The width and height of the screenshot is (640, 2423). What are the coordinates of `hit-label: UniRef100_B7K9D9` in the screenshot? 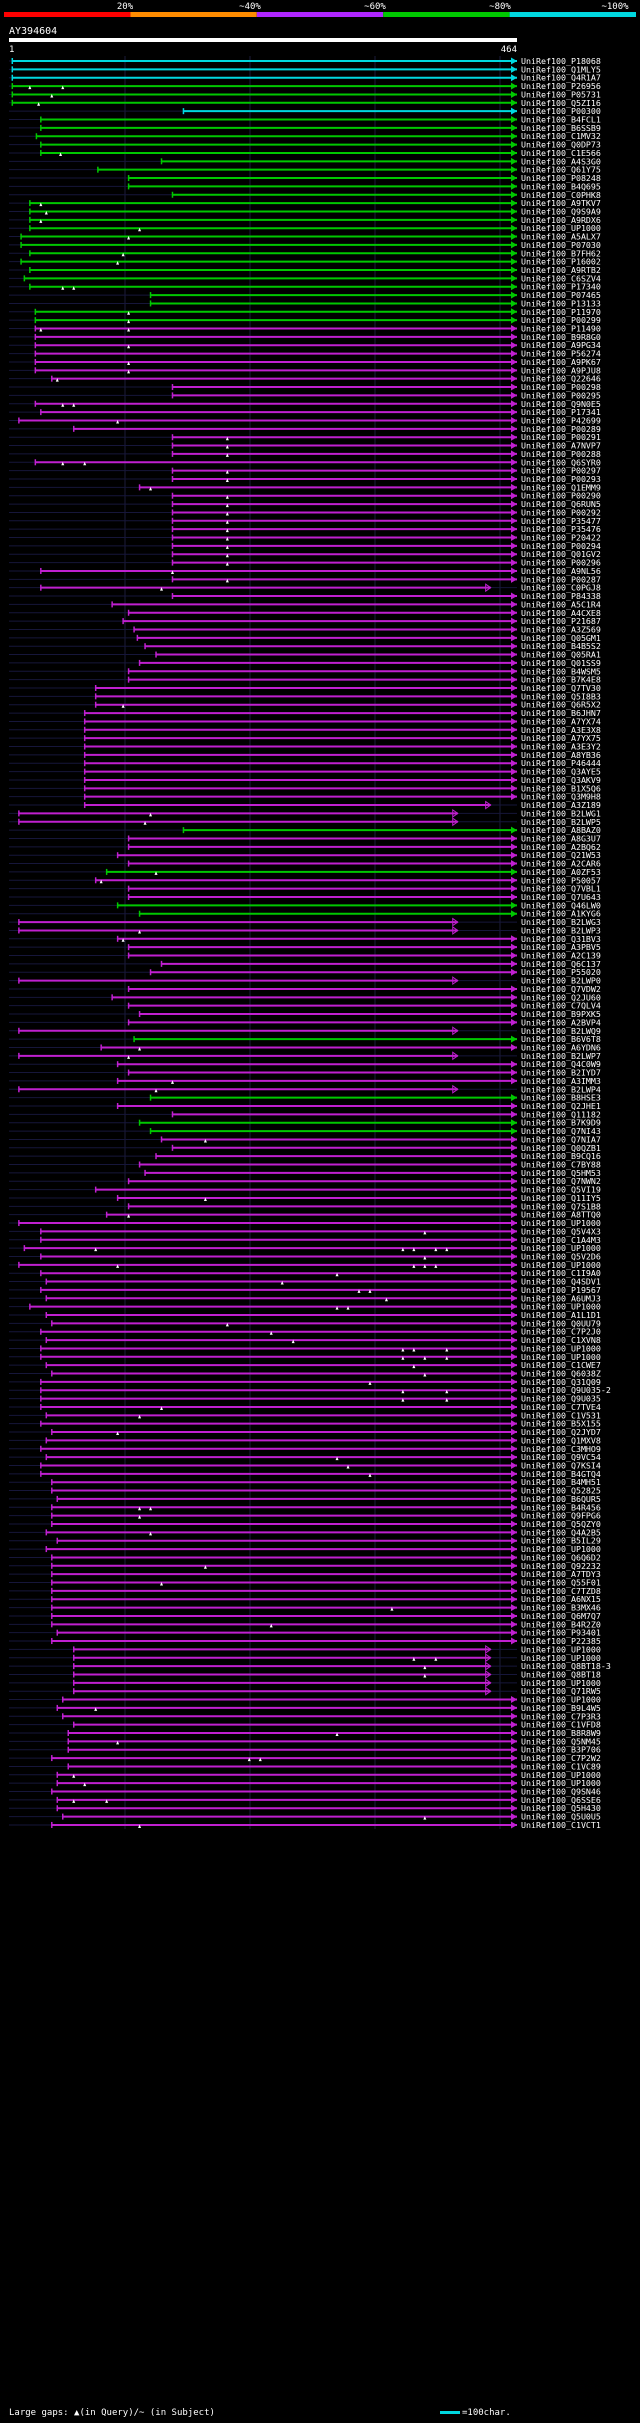 It's located at (561, 1123).